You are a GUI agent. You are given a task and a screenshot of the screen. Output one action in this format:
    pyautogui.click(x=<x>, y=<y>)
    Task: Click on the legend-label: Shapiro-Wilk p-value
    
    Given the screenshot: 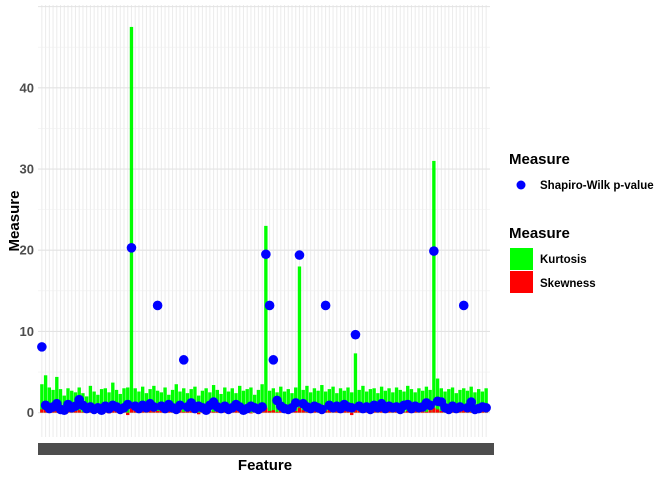 What is the action you would take?
    pyautogui.click(x=597, y=186)
    